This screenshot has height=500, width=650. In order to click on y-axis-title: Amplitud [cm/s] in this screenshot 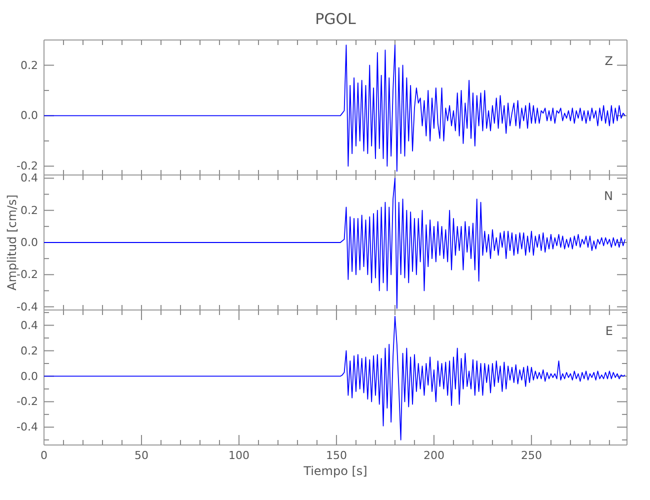, I will do `click(12, 242)`.